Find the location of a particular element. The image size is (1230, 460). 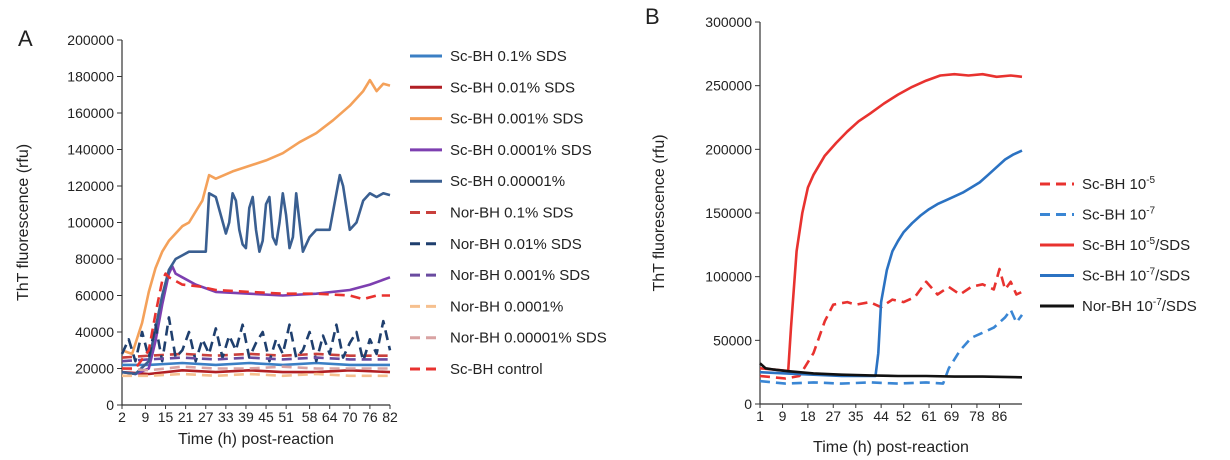

x-tick-label: 35 is located at coordinates (856, 416).